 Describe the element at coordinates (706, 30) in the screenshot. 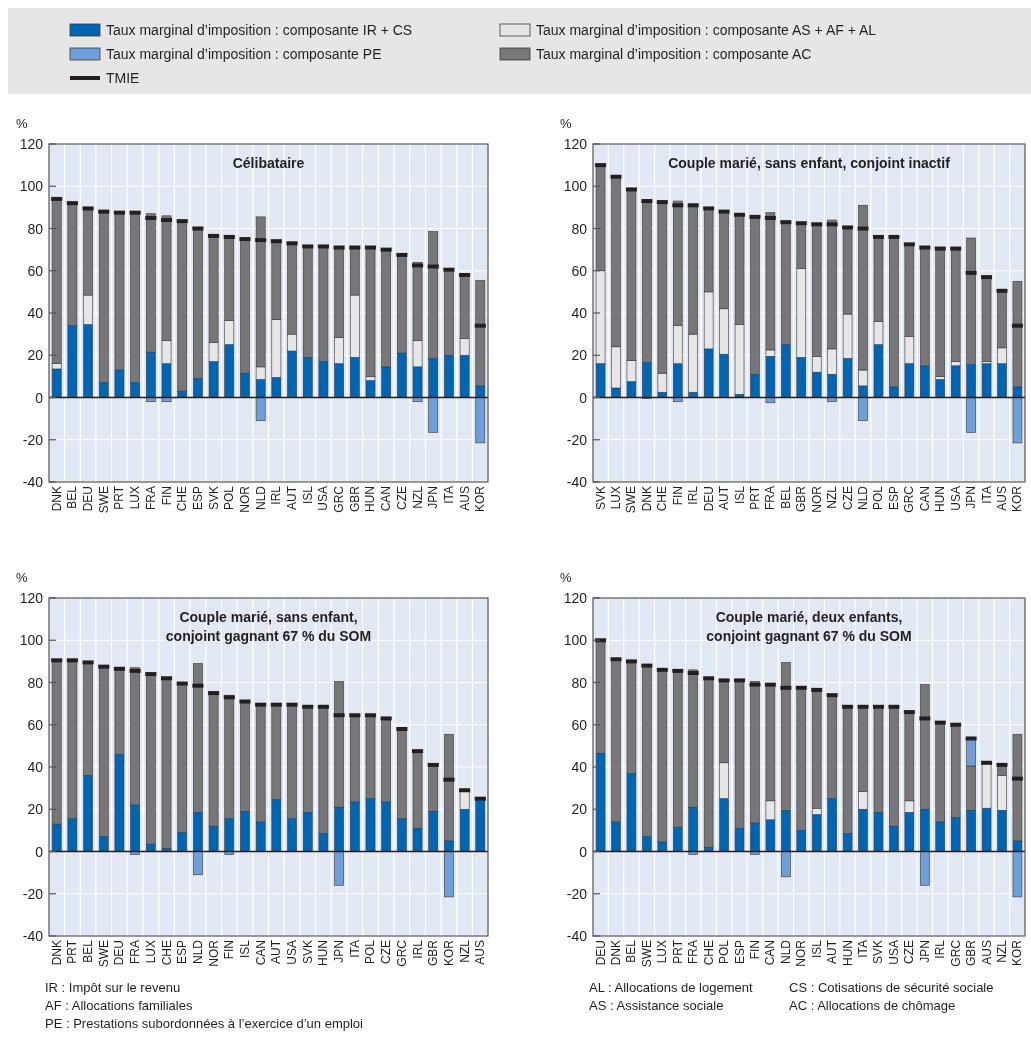

I see `legend-label: Taux marginal d’imposition : composante AS + AF + AL` at that location.